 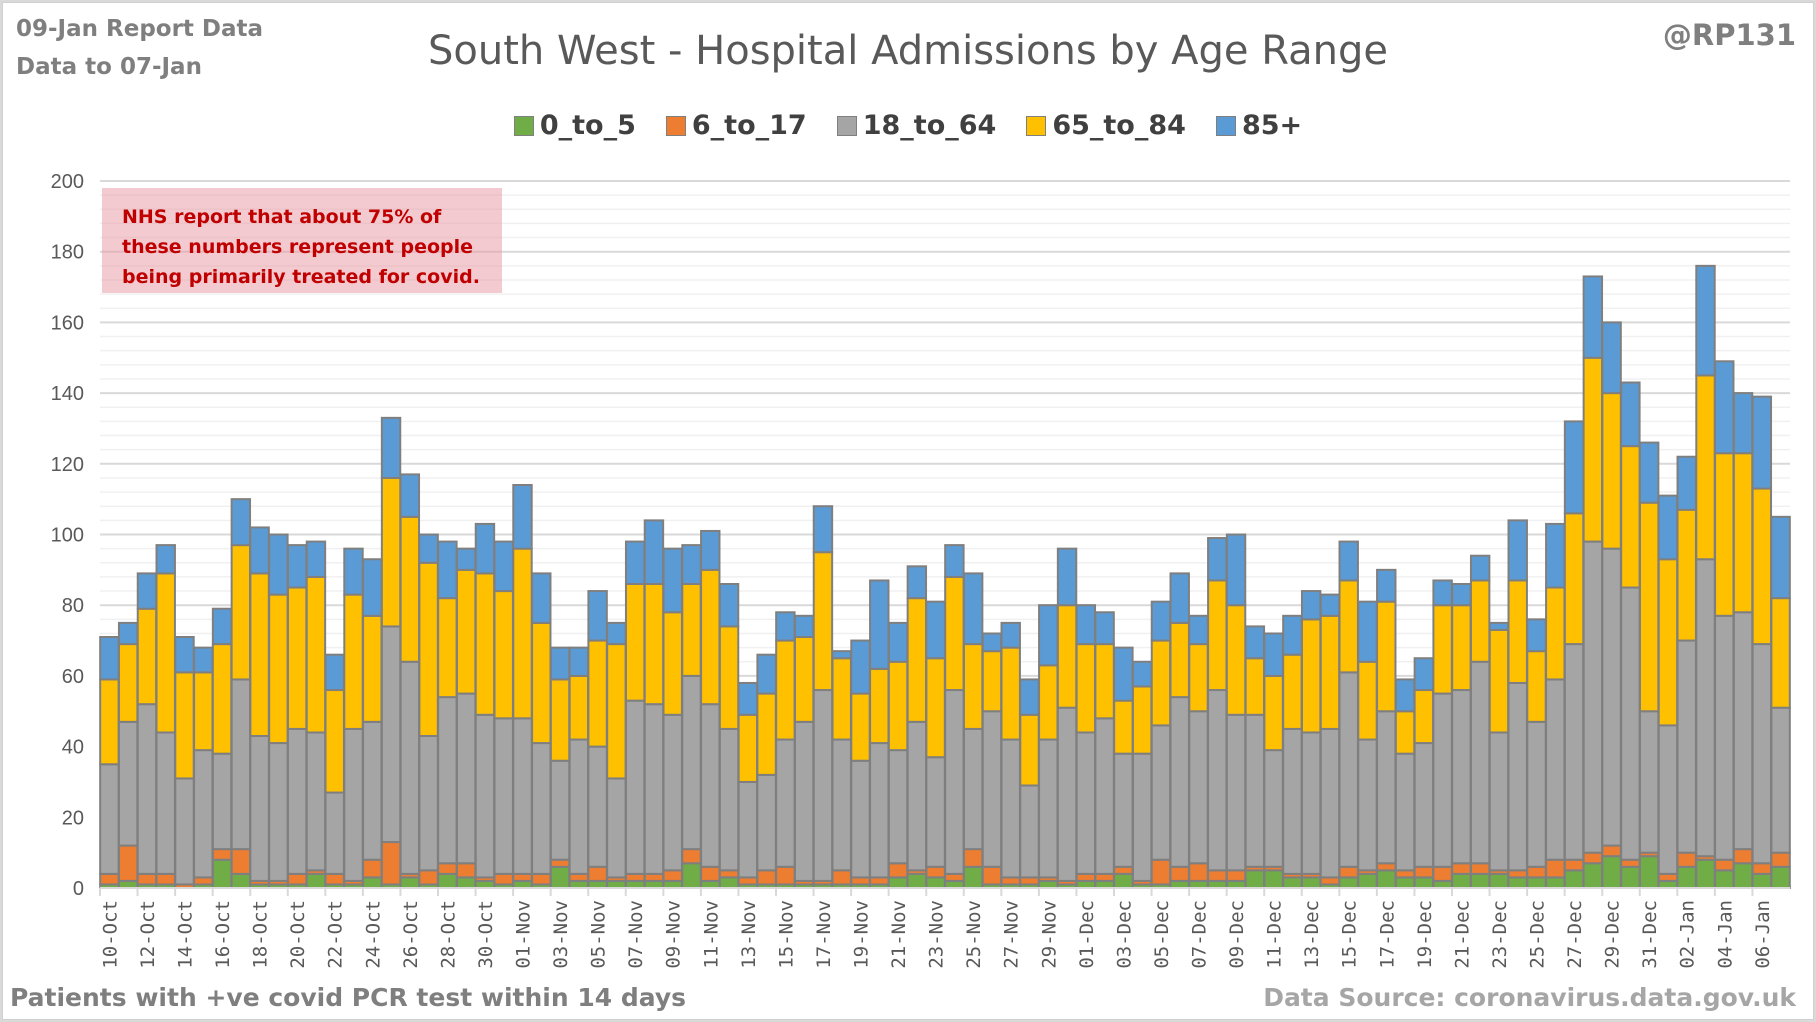 I want to click on bar-85--06-Nov, so click(x=616, y=633).